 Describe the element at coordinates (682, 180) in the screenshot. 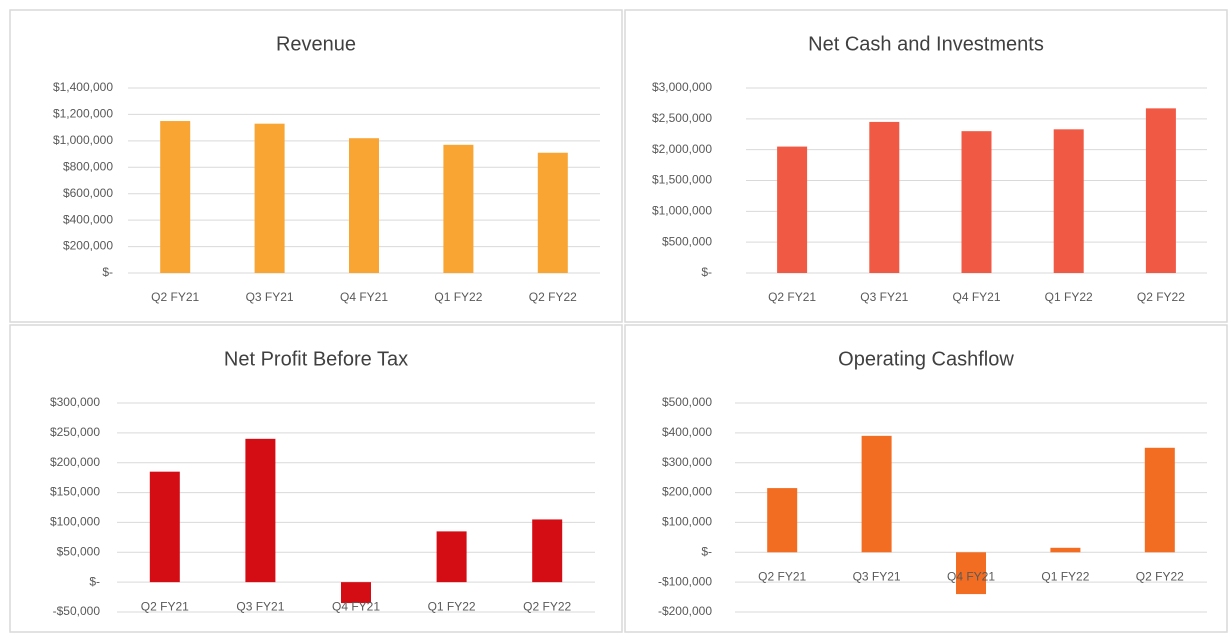

I see `y-tick-label: $1,500,000` at that location.